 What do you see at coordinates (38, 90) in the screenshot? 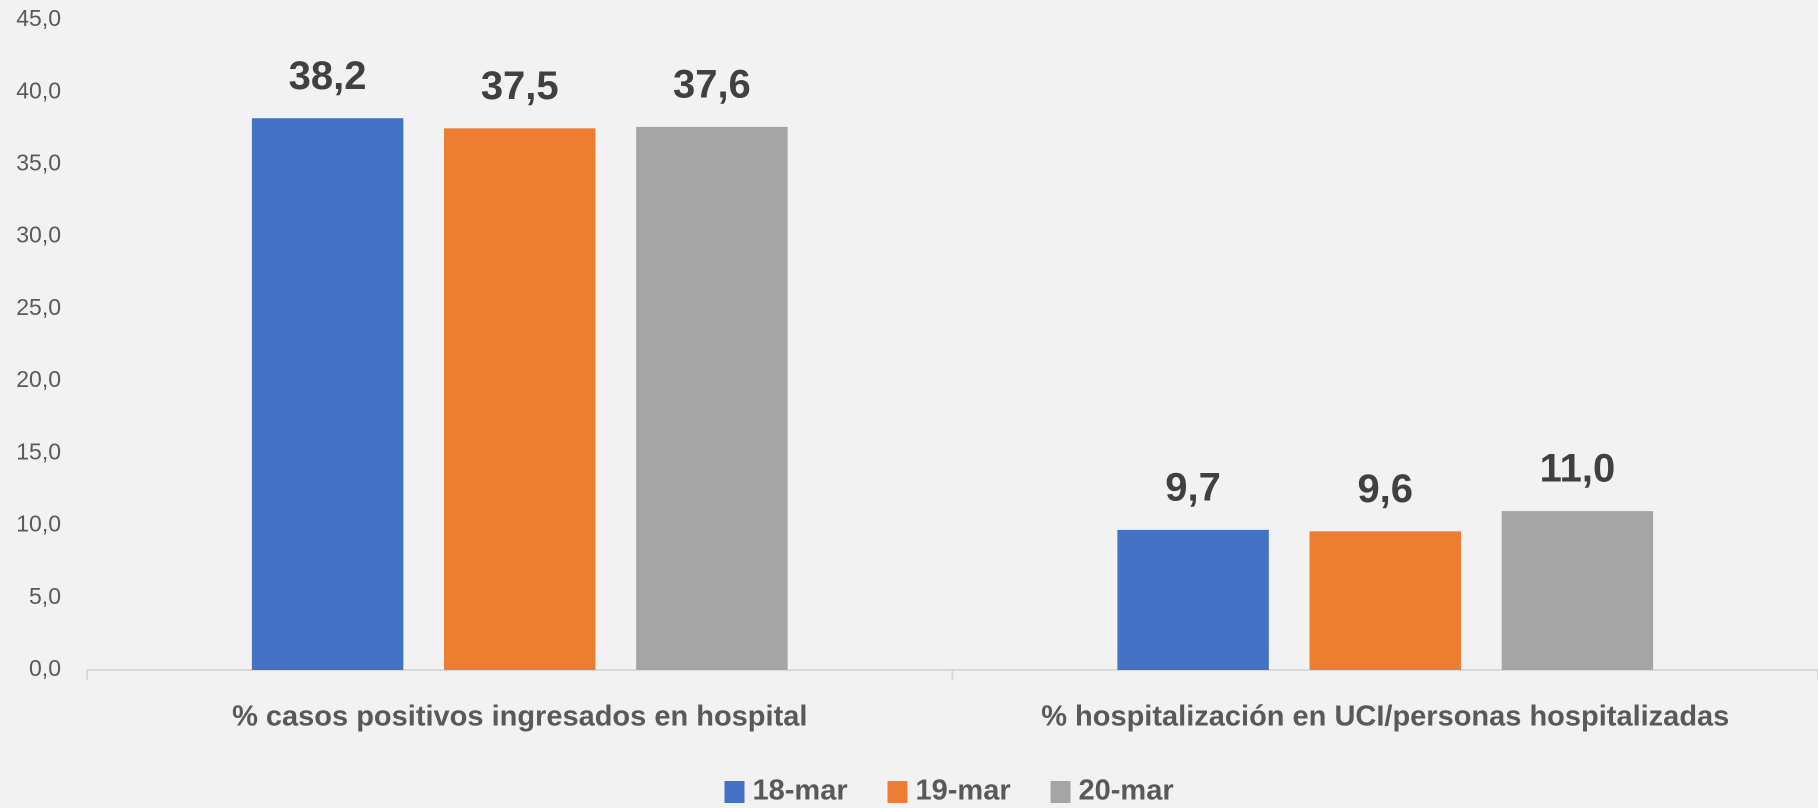
I see `y-tick-label: 40,0` at bounding box center [38, 90].